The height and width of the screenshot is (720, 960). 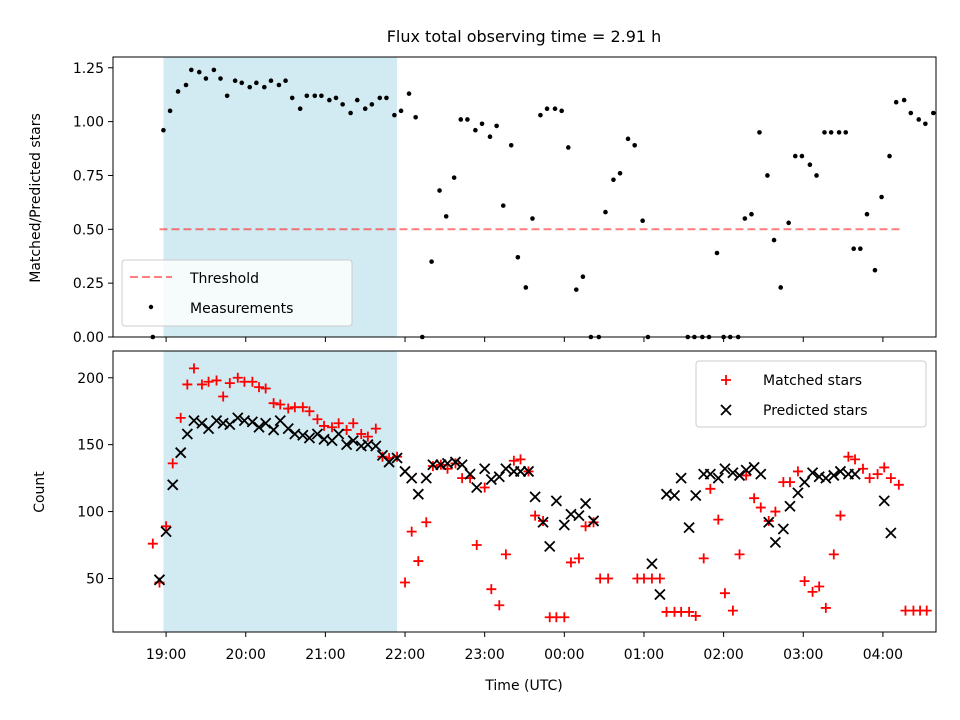 What do you see at coordinates (280, 491) in the screenshot?
I see `observing-window-shade` at bounding box center [280, 491].